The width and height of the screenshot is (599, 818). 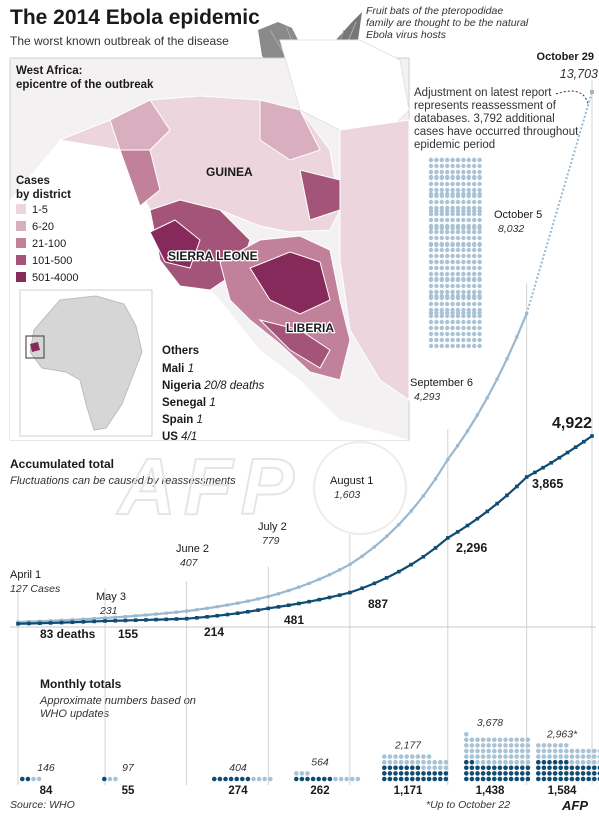 What do you see at coordinates (21, 260) in the screenshot?
I see `legend-swatch` at bounding box center [21, 260].